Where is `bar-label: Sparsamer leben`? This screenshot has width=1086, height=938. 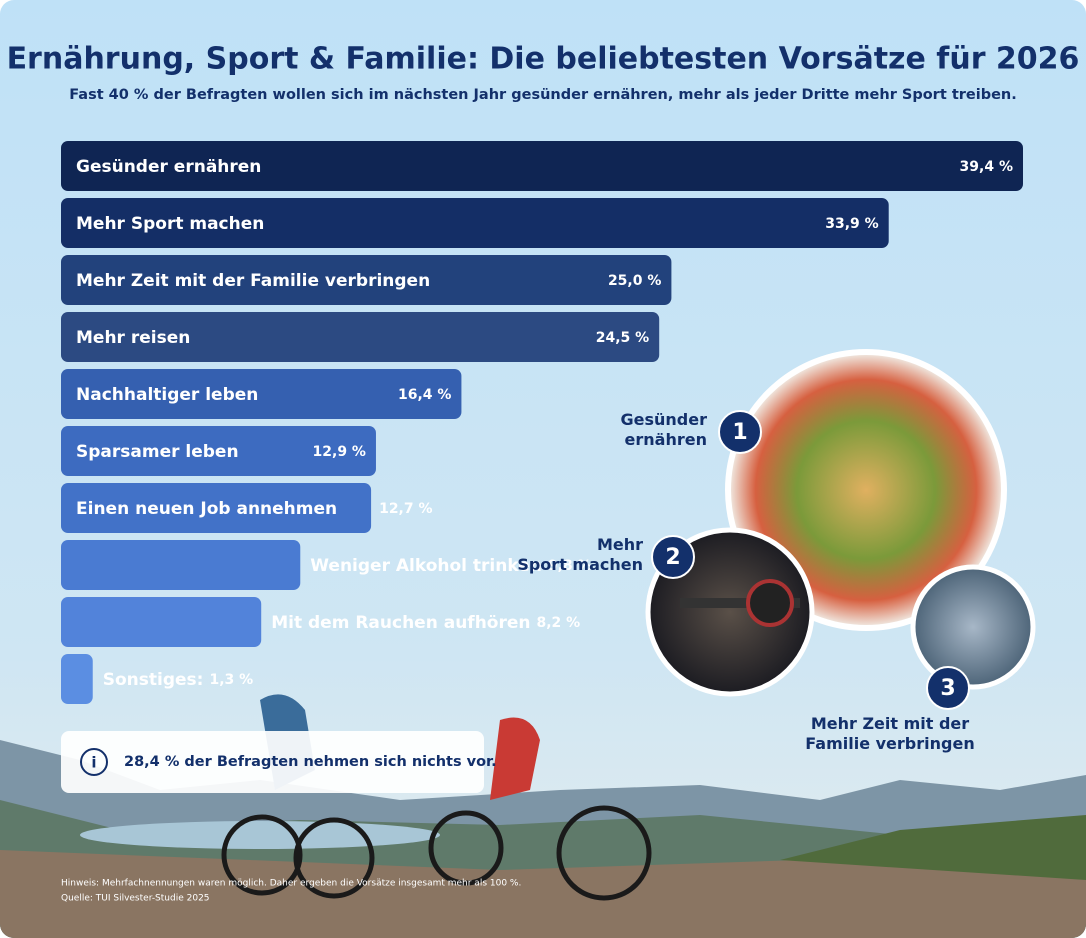
bar-label: Sparsamer leben is located at coordinates (157, 452).